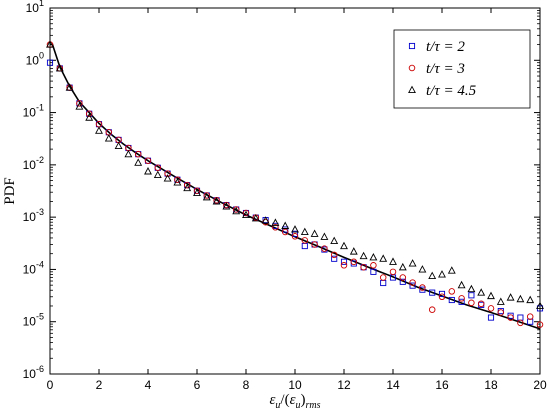 The image size is (550, 414). I want to click on y-tick-label: 10⁻¹, so click(33, 111).